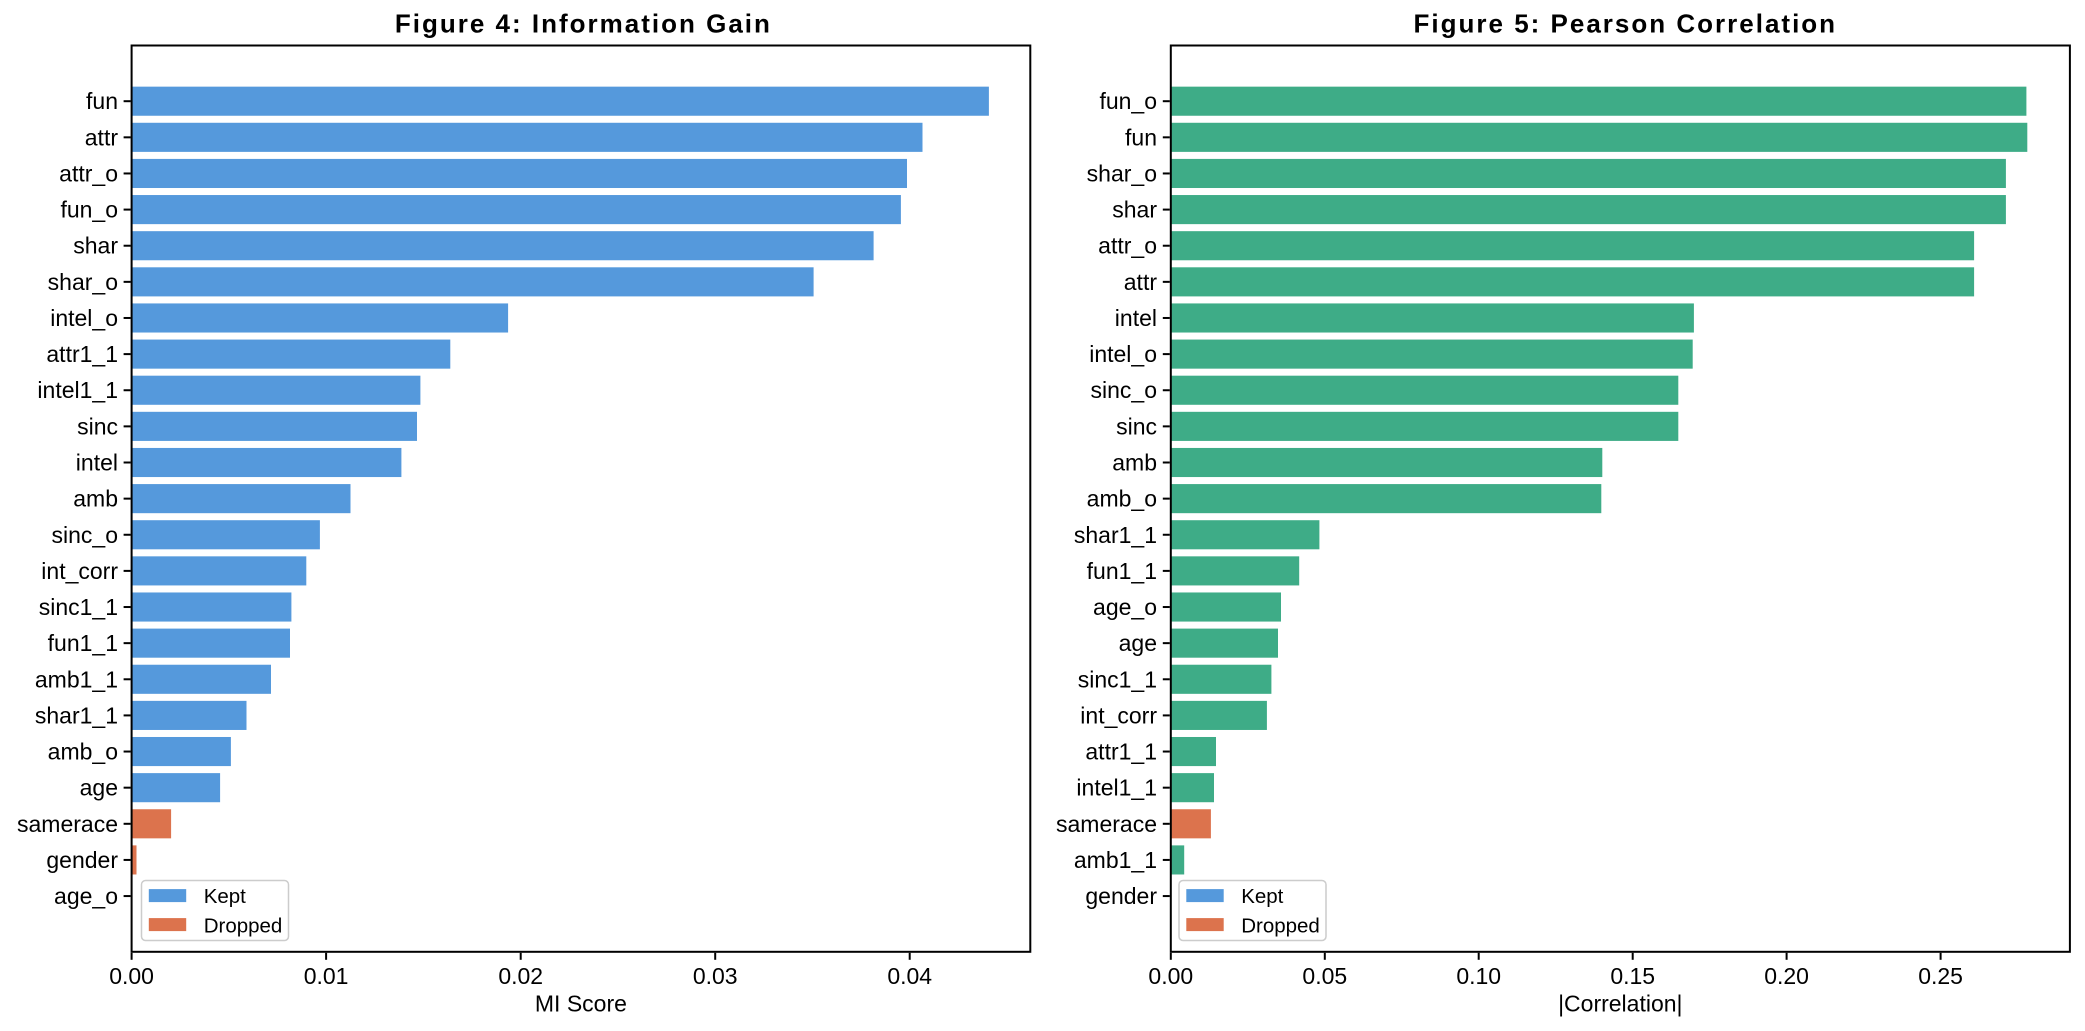  What do you see at coordinates (1324, 976) in the screenshot?
I see `svg-text: 0.05` at bounding box center [1324, 976].